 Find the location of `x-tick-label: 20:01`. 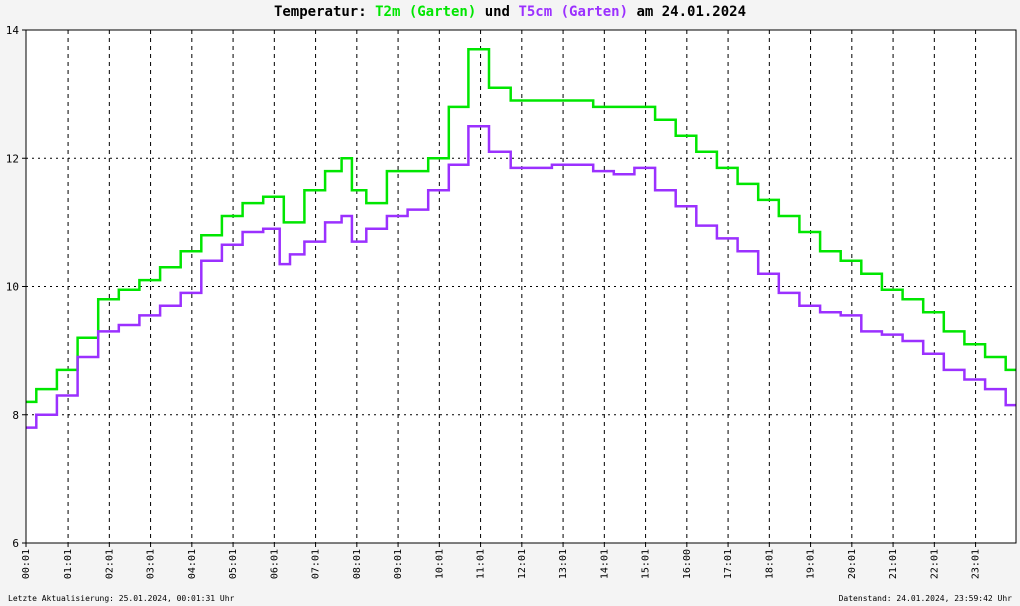

x-tick-label: 20:01 is located at coordinates (852, 564).